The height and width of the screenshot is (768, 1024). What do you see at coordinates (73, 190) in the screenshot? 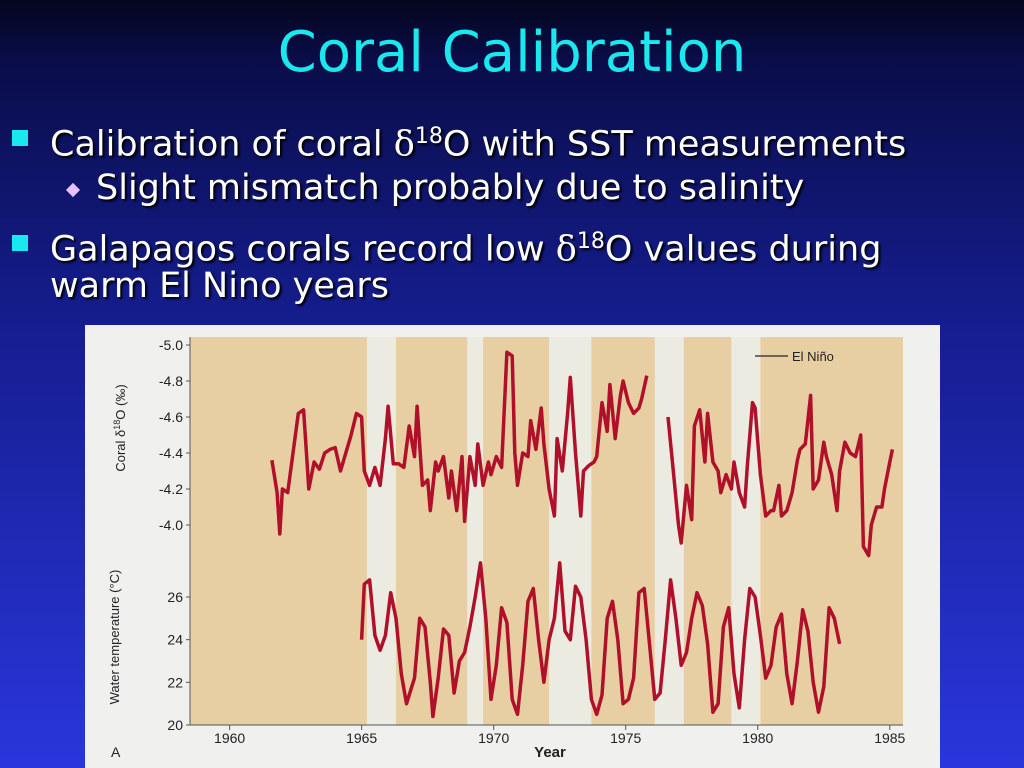
I see `bullet-diamond-icon` at bounding box center [73, 190].